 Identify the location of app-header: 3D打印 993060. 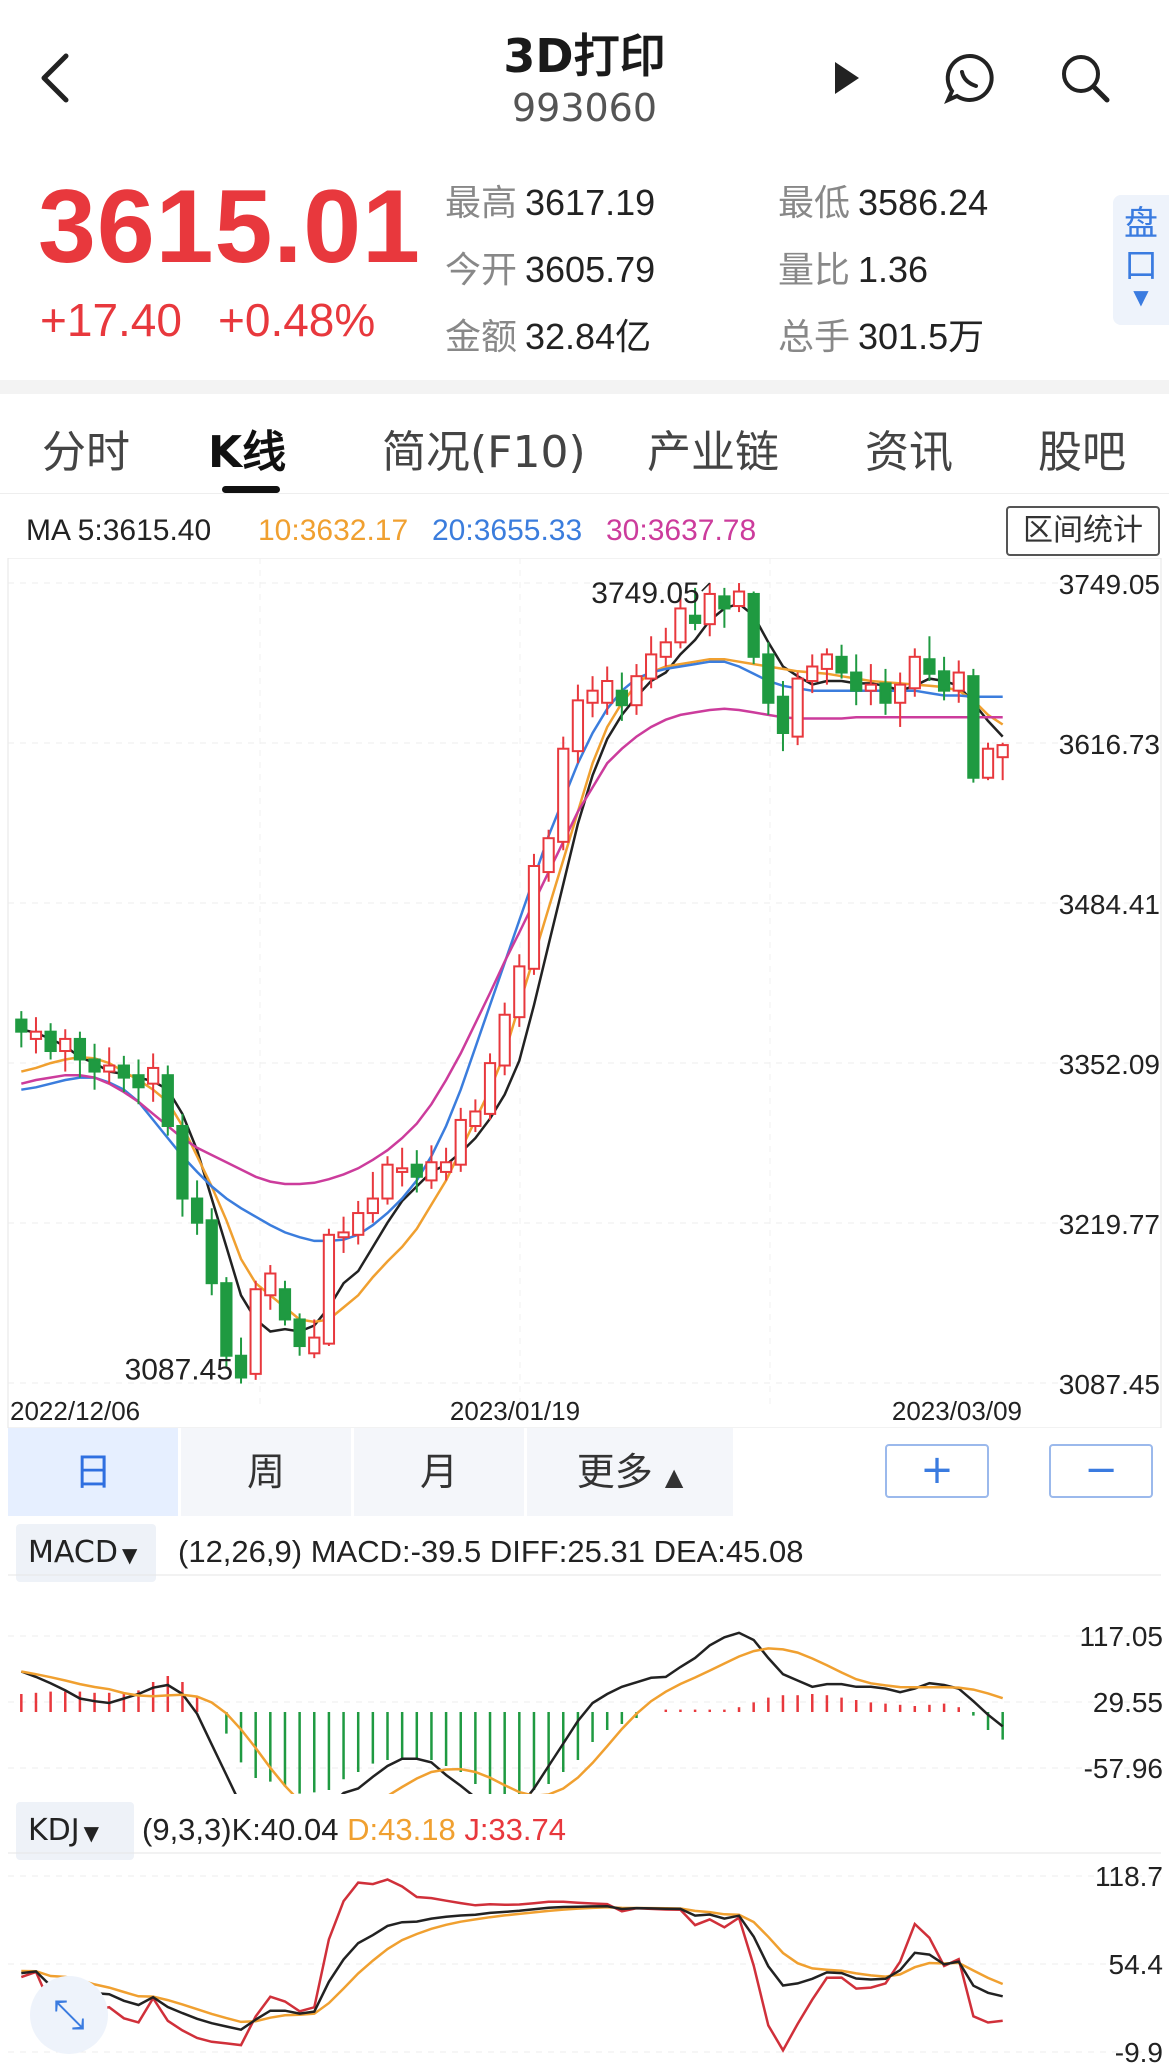
(584, 75).